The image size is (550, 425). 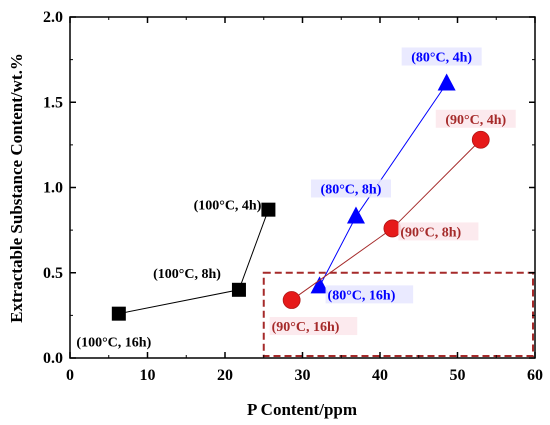 What do you see at coordinates (113, 343) in the screenshot?
I see `point-label: (100°C, 16h)` at bounding box center [113, 343].